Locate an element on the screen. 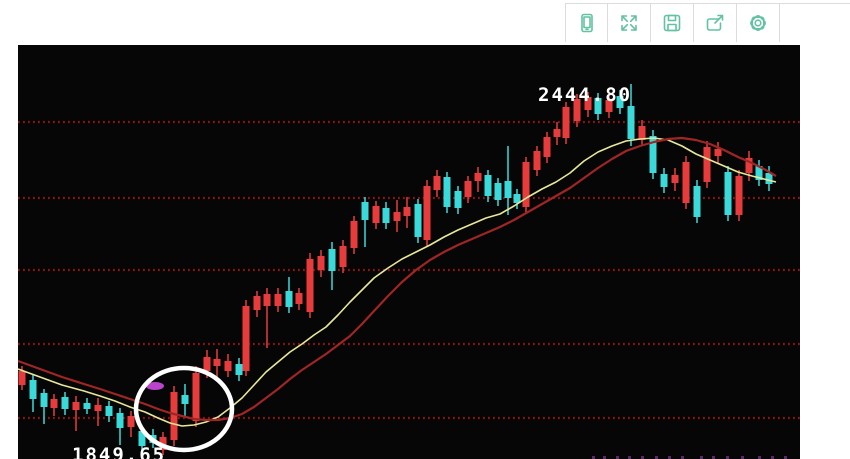  export-button is located at coordinates (715, 23).